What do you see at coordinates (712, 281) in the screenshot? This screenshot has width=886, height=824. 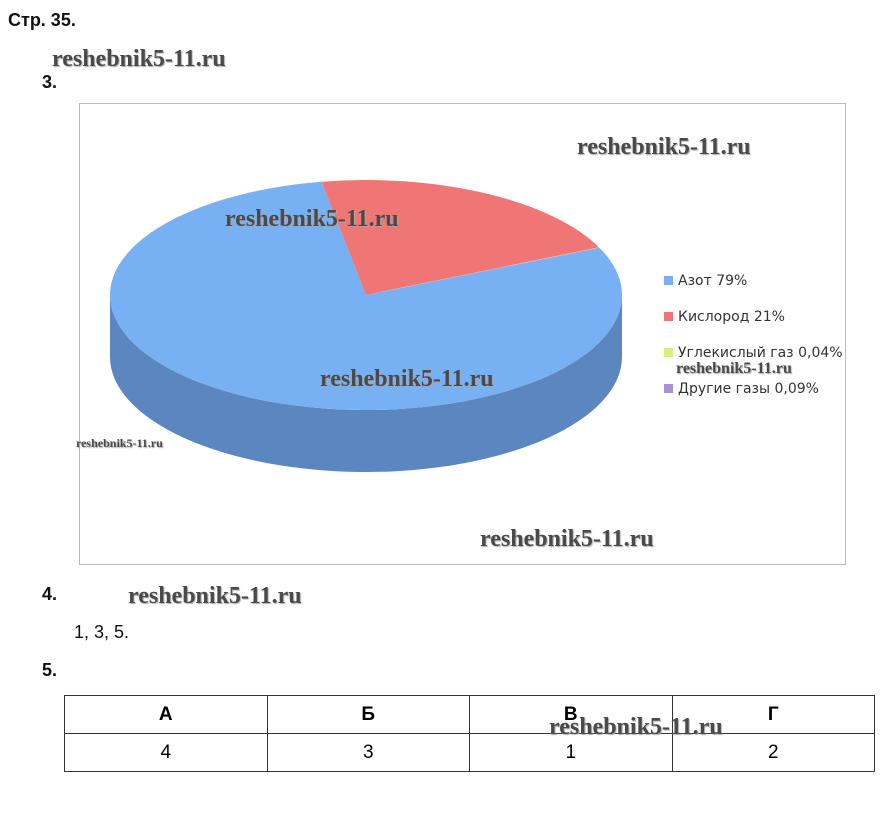 I see `legend-label: Азот 79%` at bounding box center [712, 281].